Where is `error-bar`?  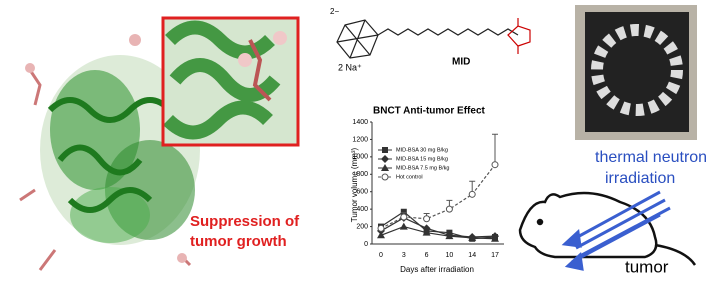 error-bar is located at coordinates (495, 149).